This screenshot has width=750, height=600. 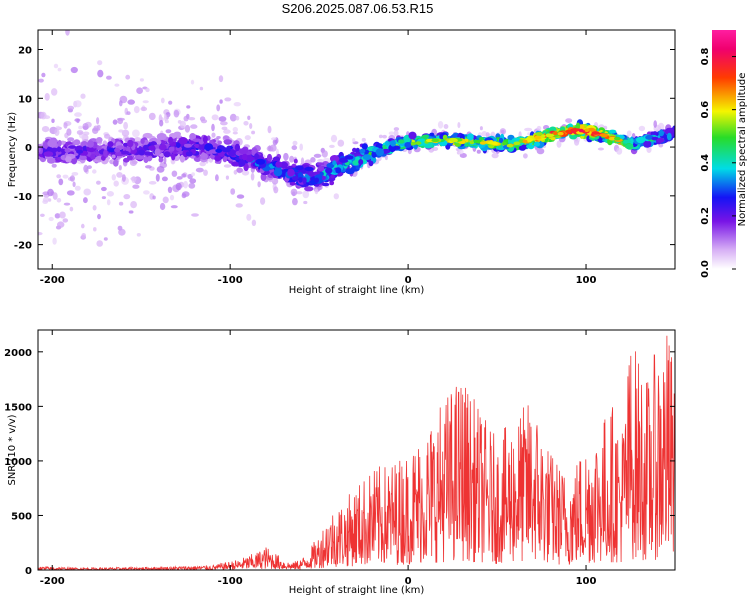 What do you see at coordinates (12, 150) in the screenshot?
I see `heatmap-y-axis-label: Frequency (Hz)` at bounding box center [12, 150].